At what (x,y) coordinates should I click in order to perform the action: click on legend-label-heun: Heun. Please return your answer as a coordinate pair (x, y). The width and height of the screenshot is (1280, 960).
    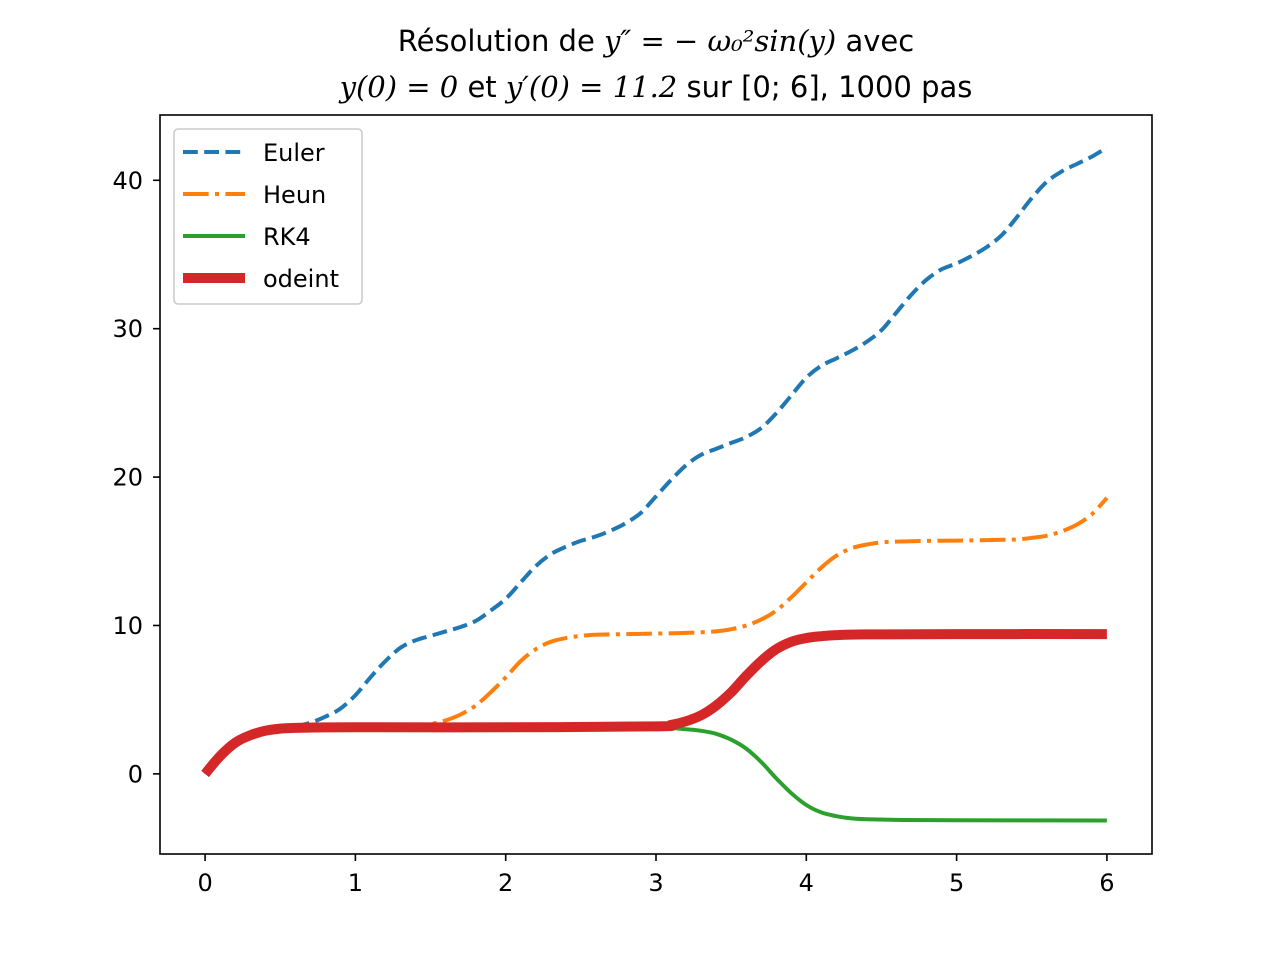
    Looking at the image, I should click on (294, 195).